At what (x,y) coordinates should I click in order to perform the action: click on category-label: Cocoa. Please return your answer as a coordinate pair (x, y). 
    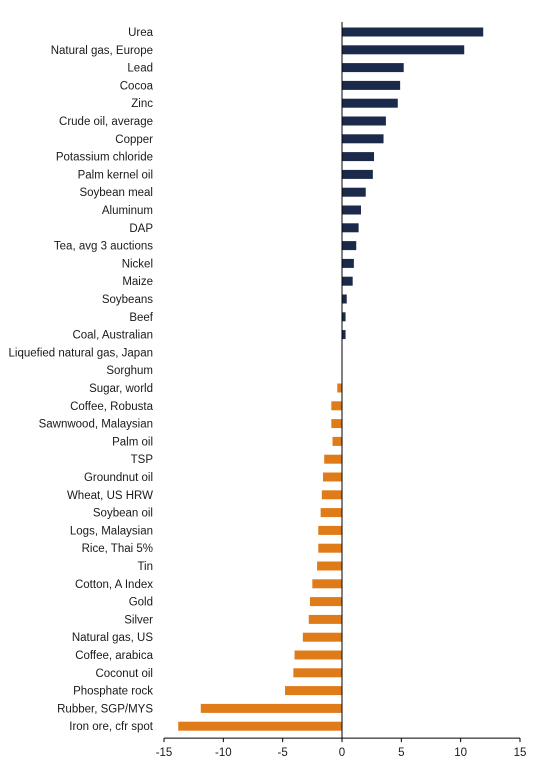
    Looking at the image, I should click on (137, 86).